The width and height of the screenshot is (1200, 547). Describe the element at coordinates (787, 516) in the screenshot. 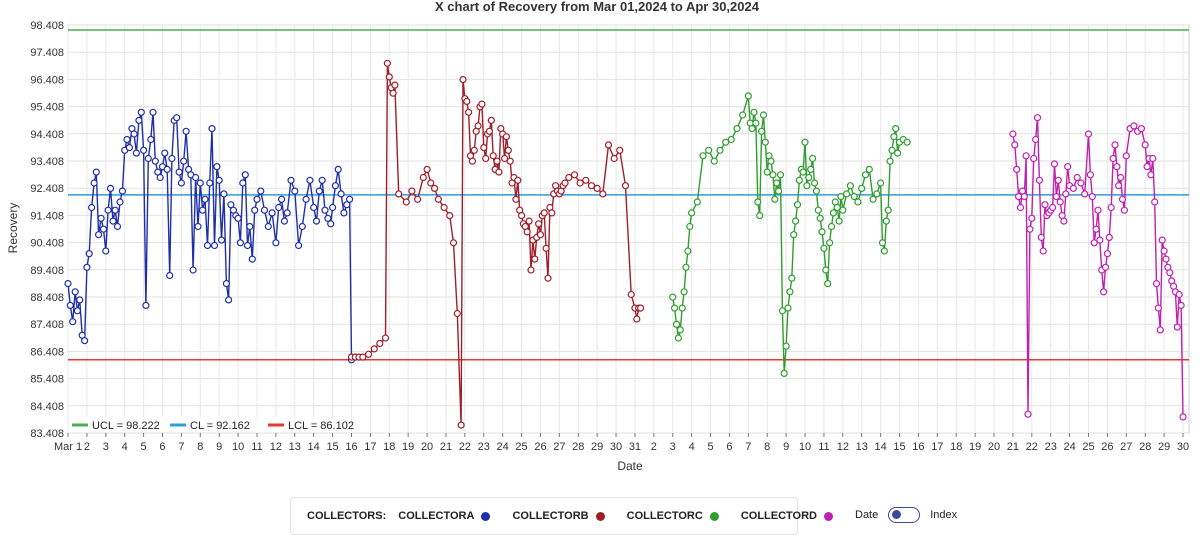

I see `legend-item-collectord: COLLECTORD` at that location.